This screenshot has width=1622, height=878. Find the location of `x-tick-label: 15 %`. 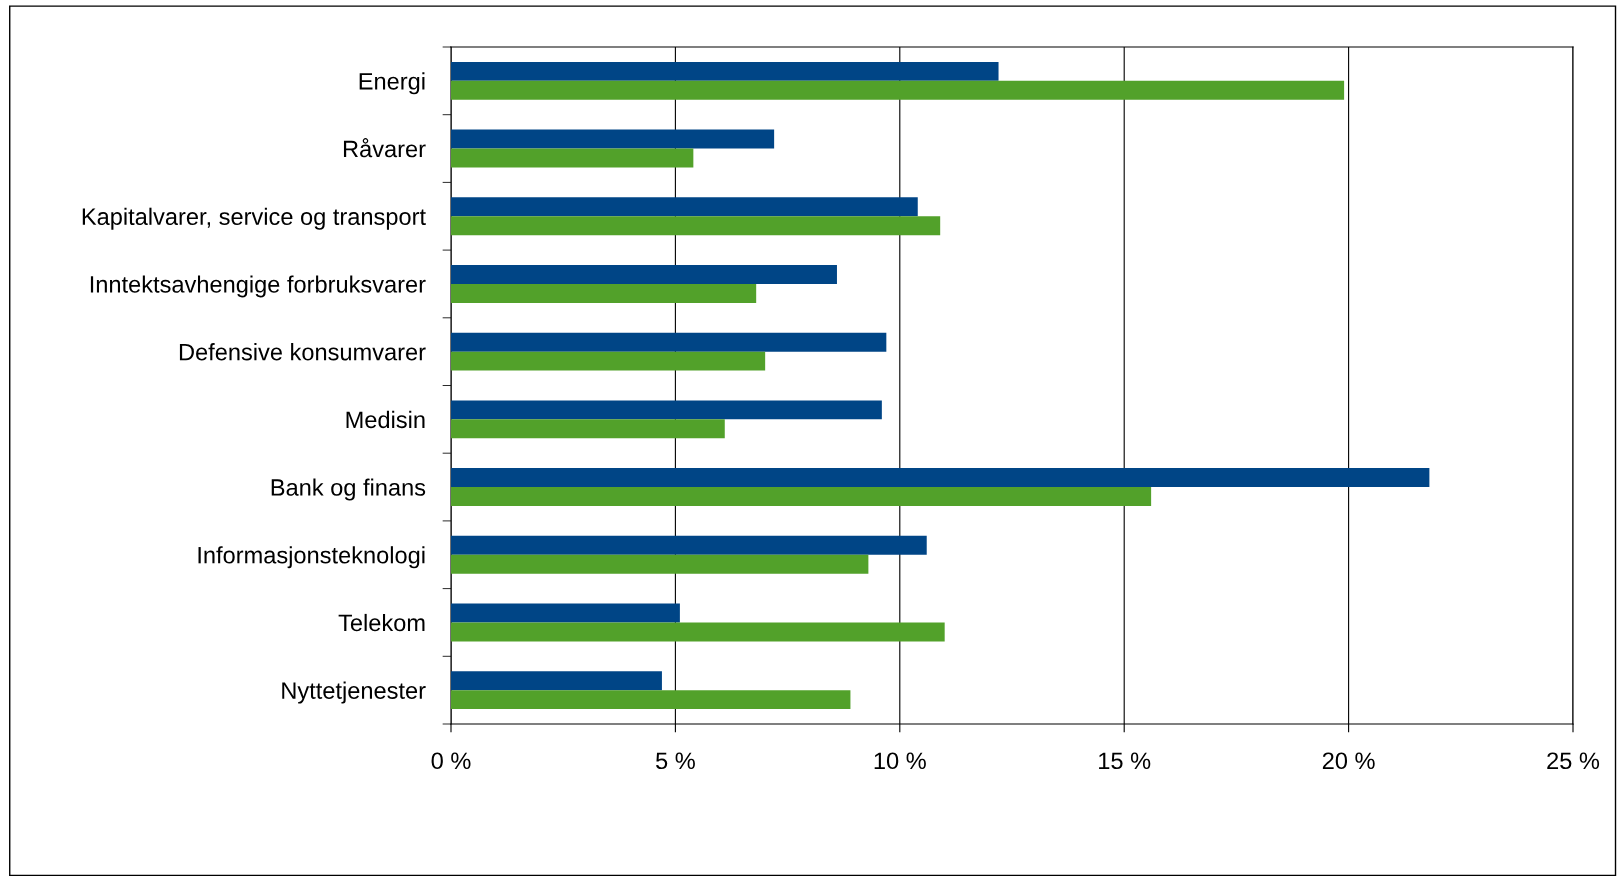

x-tick-label: 15 % is located at coordinates (1125, 761).